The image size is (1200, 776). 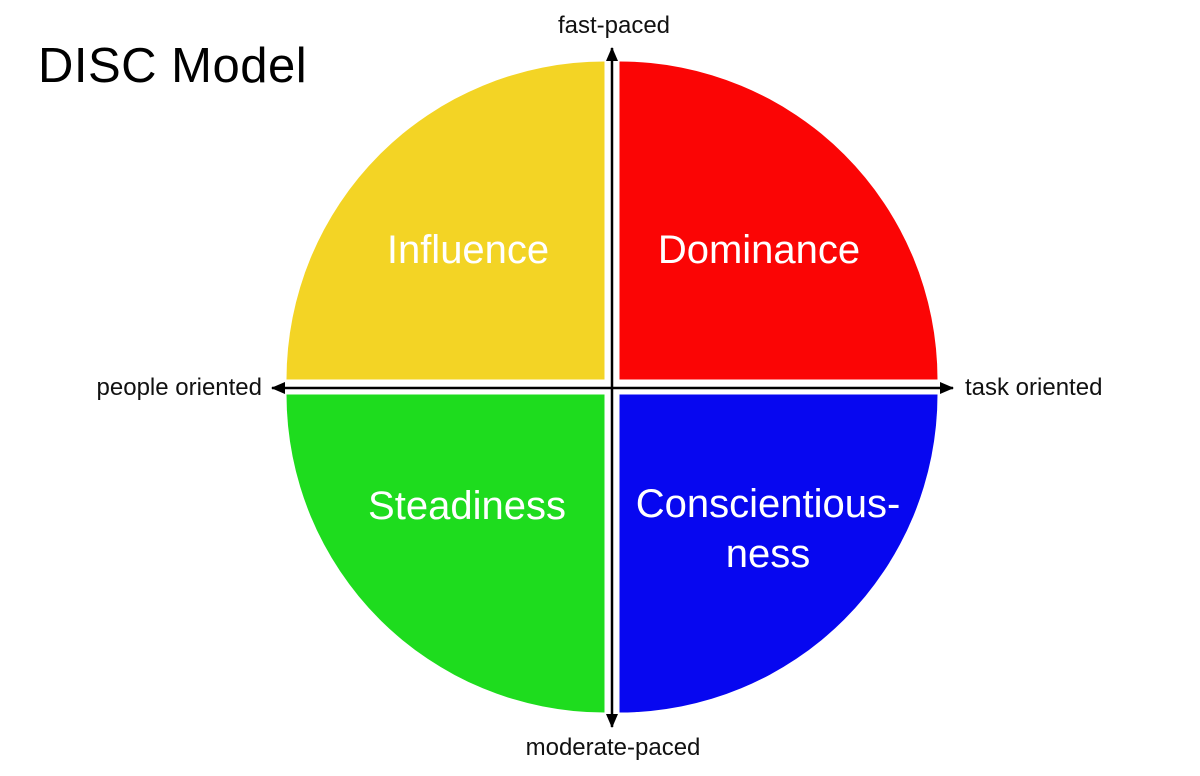 What do you see at coordinates (778, 220) in the screenshot?
I see `dominance-quadrant-shape` at bounding box center [778, 220].